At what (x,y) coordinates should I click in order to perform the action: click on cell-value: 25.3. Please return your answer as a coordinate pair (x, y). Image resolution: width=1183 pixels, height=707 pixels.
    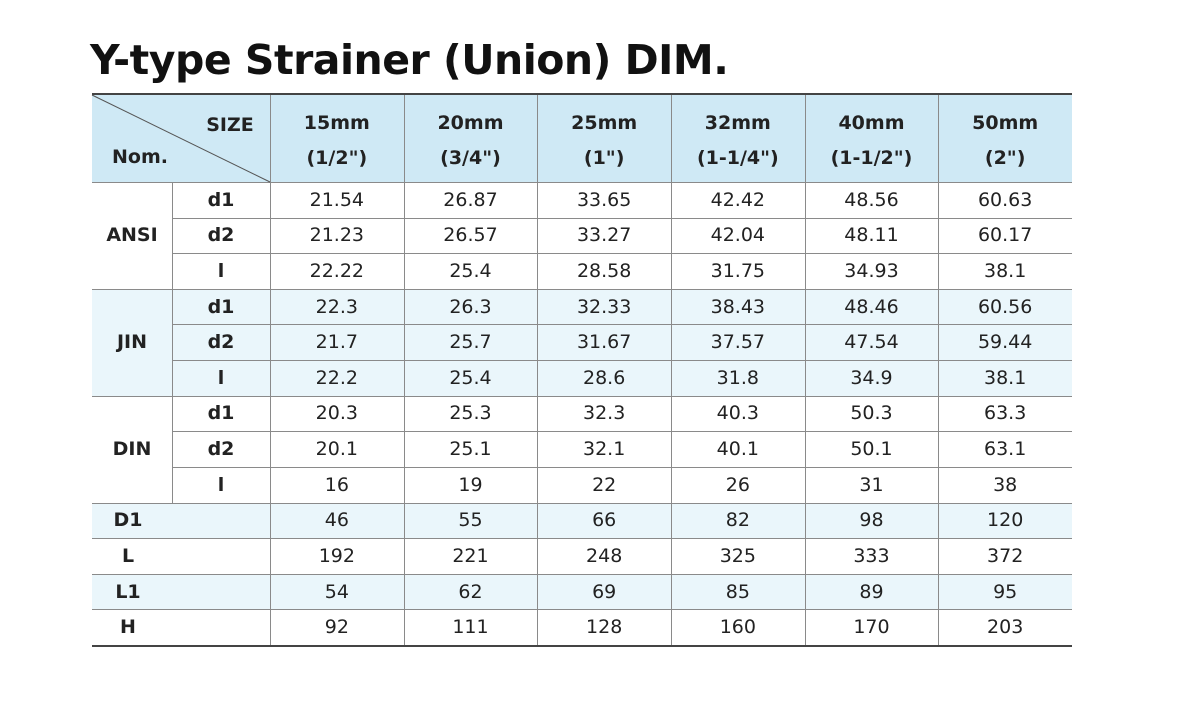
    Looking at the image, I should click on (470, 413).